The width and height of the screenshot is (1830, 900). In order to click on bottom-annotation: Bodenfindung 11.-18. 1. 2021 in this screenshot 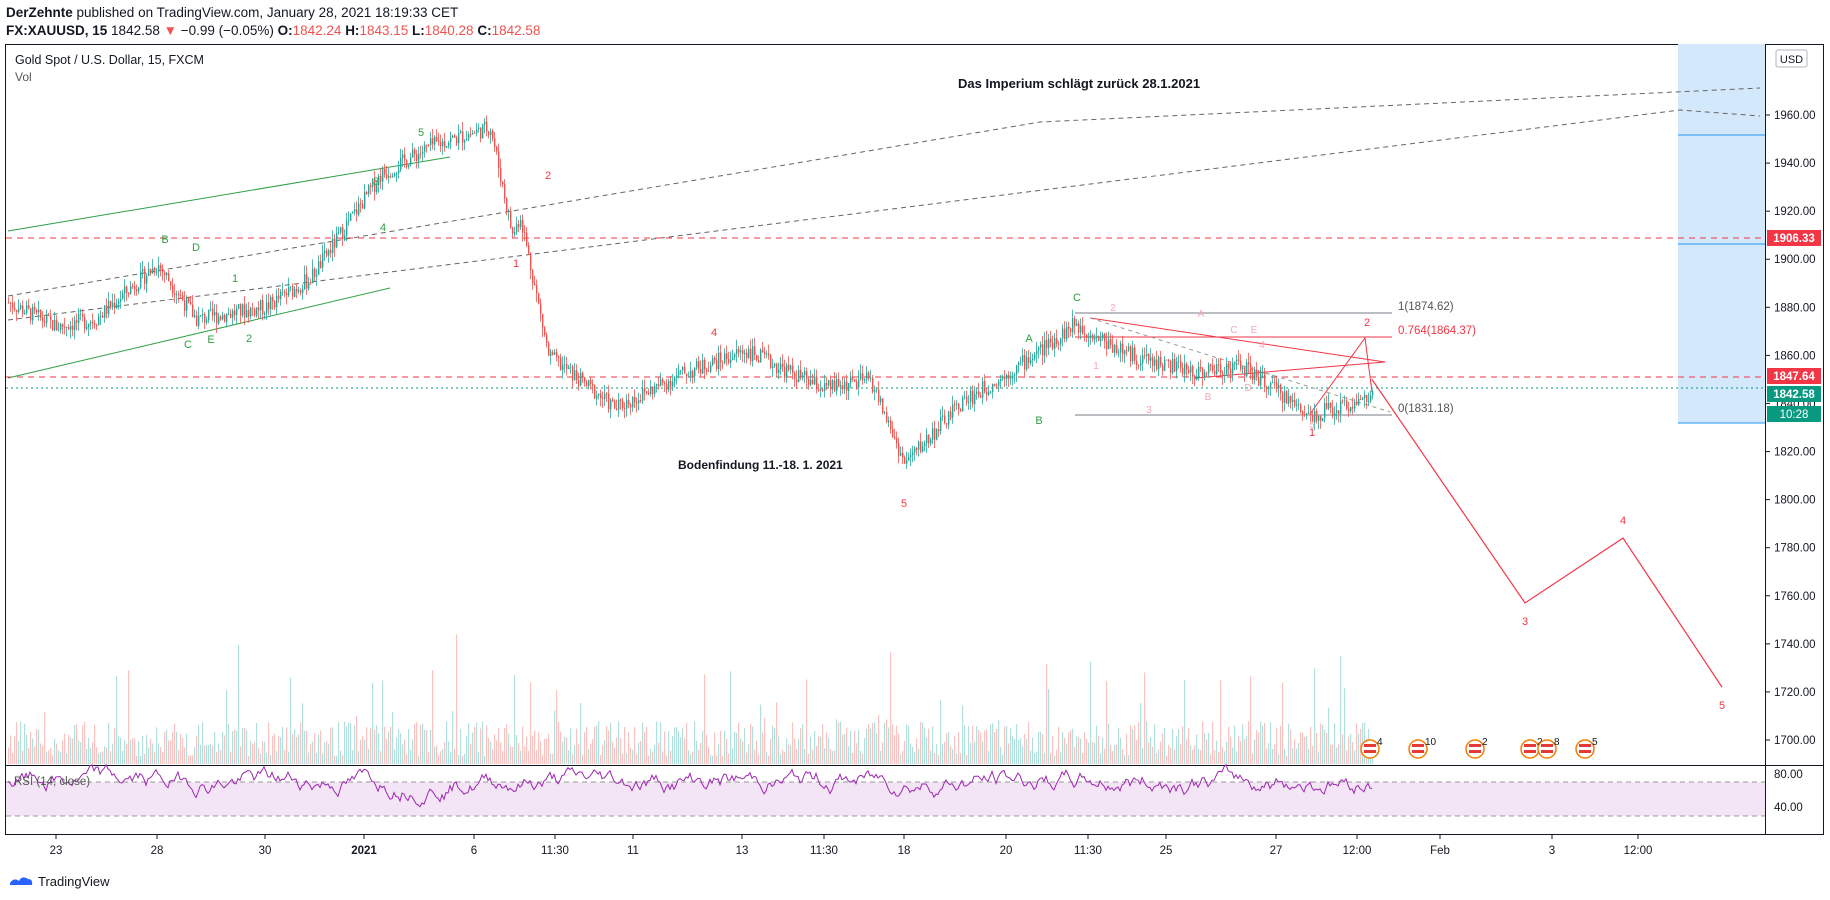, I will do `click(760, 465)`.